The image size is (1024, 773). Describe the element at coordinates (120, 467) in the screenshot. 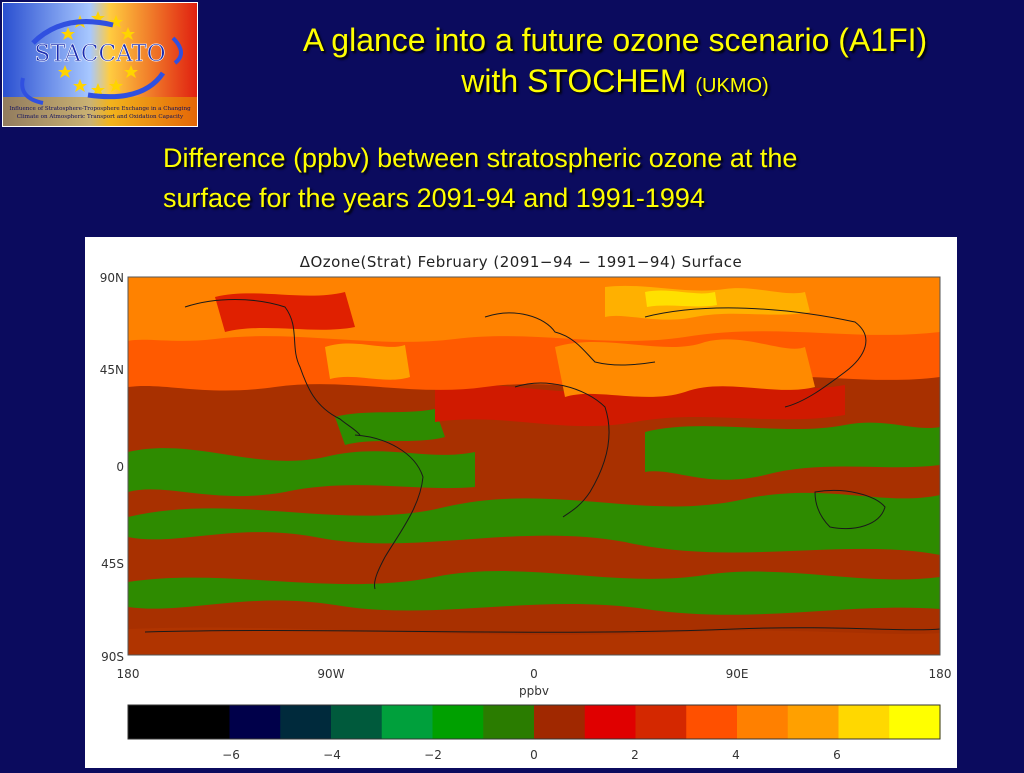

I see `lat-label: 0` at that location.